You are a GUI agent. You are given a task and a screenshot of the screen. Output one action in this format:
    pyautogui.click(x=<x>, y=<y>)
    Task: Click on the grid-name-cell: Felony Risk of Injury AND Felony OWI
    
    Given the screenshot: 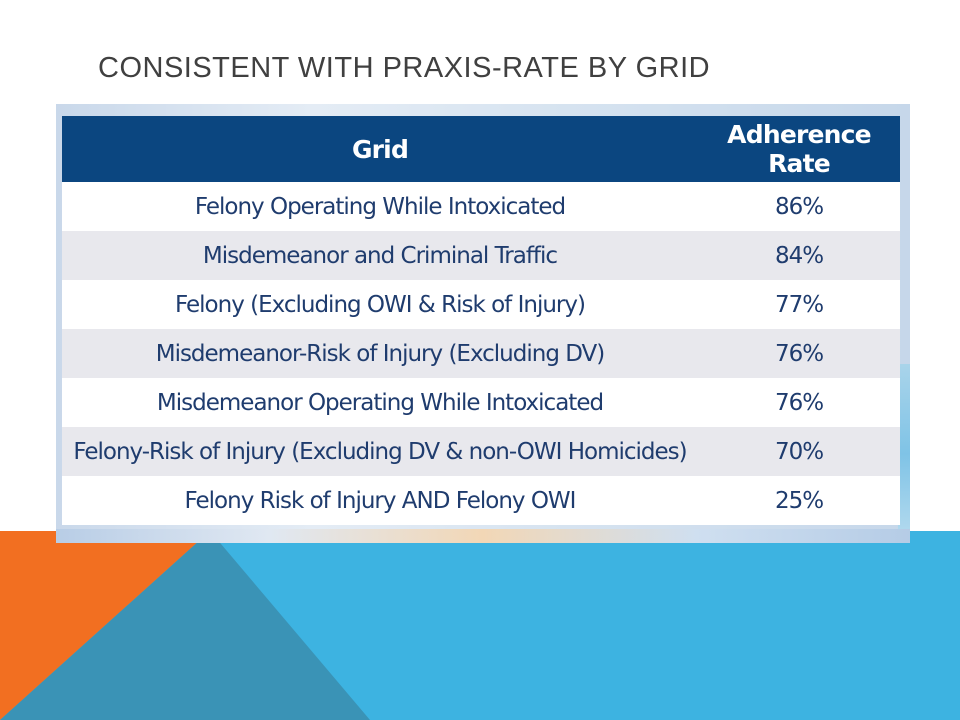 What is the action you would take?
    pyautogui.click(x=380, y=500)
    